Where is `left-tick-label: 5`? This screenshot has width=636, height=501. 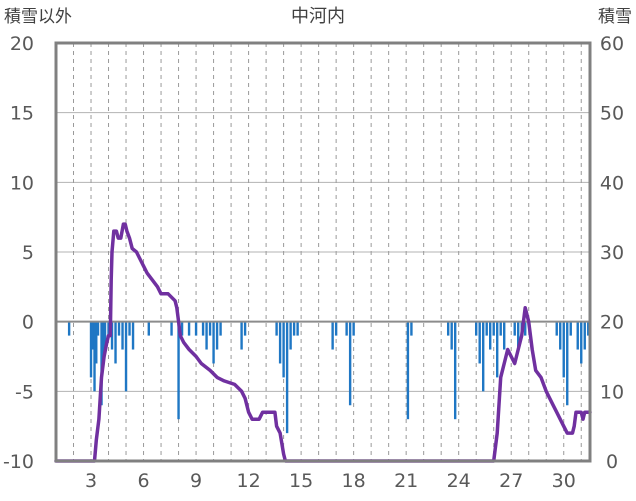 left-tick-label: 5 is located at coordinates (28, 253).